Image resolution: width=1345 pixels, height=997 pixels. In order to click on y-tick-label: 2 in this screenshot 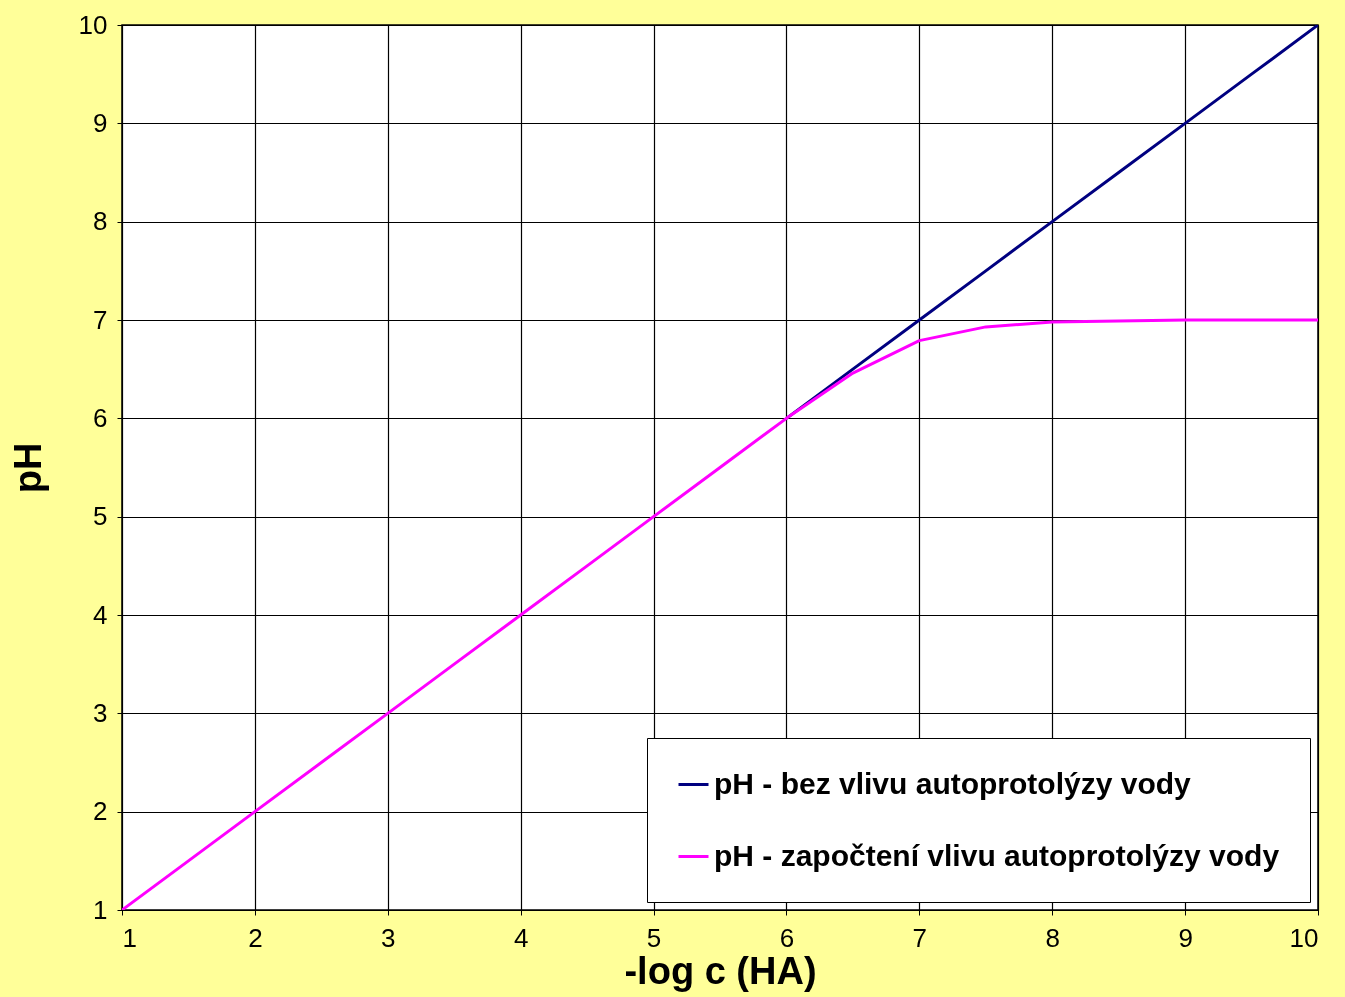, I will do `click(100, 811)`.